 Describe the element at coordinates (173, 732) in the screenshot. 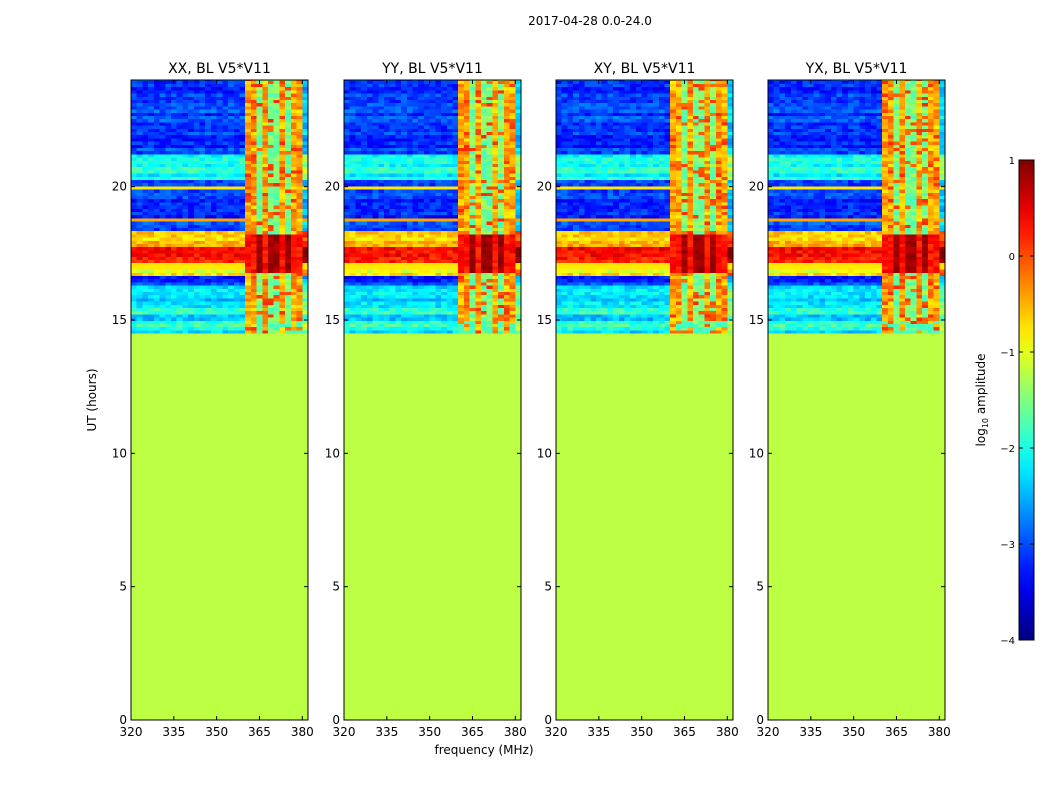

I see `x-tick-label: 335` at that location.